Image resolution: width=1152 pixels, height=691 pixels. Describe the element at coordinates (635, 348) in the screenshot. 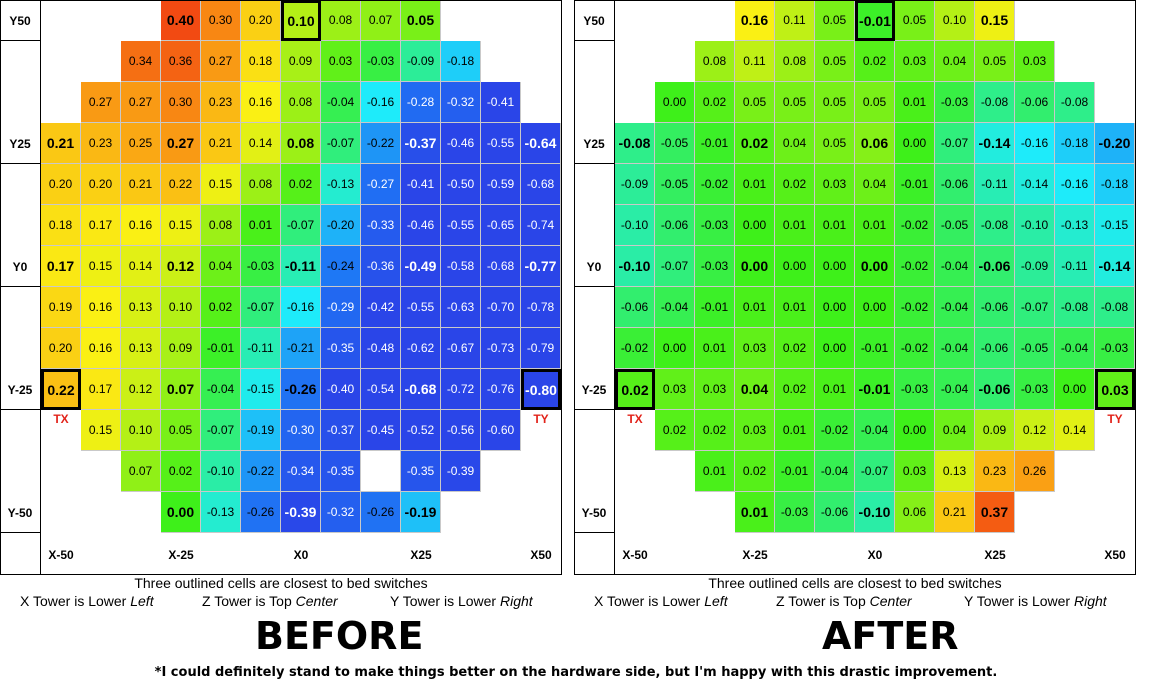

I see `heatmap-cell: -0.02` at that location.